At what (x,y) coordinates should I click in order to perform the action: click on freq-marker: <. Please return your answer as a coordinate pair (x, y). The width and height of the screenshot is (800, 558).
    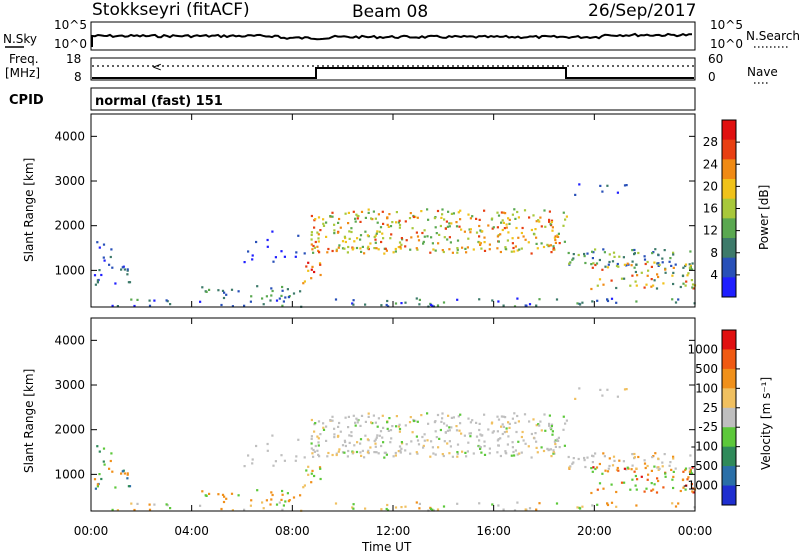
    Looking at the image, I should click on (157, 67).